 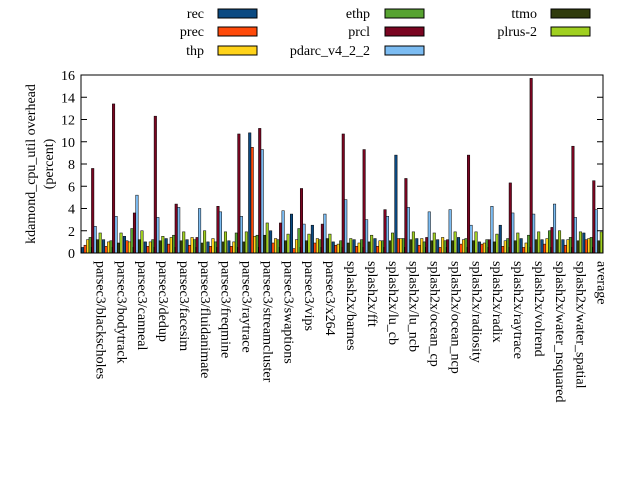 I want to click on bar-pdarc_v4_2_2-parsec3/streamcluster, so click(x=262, y=201).